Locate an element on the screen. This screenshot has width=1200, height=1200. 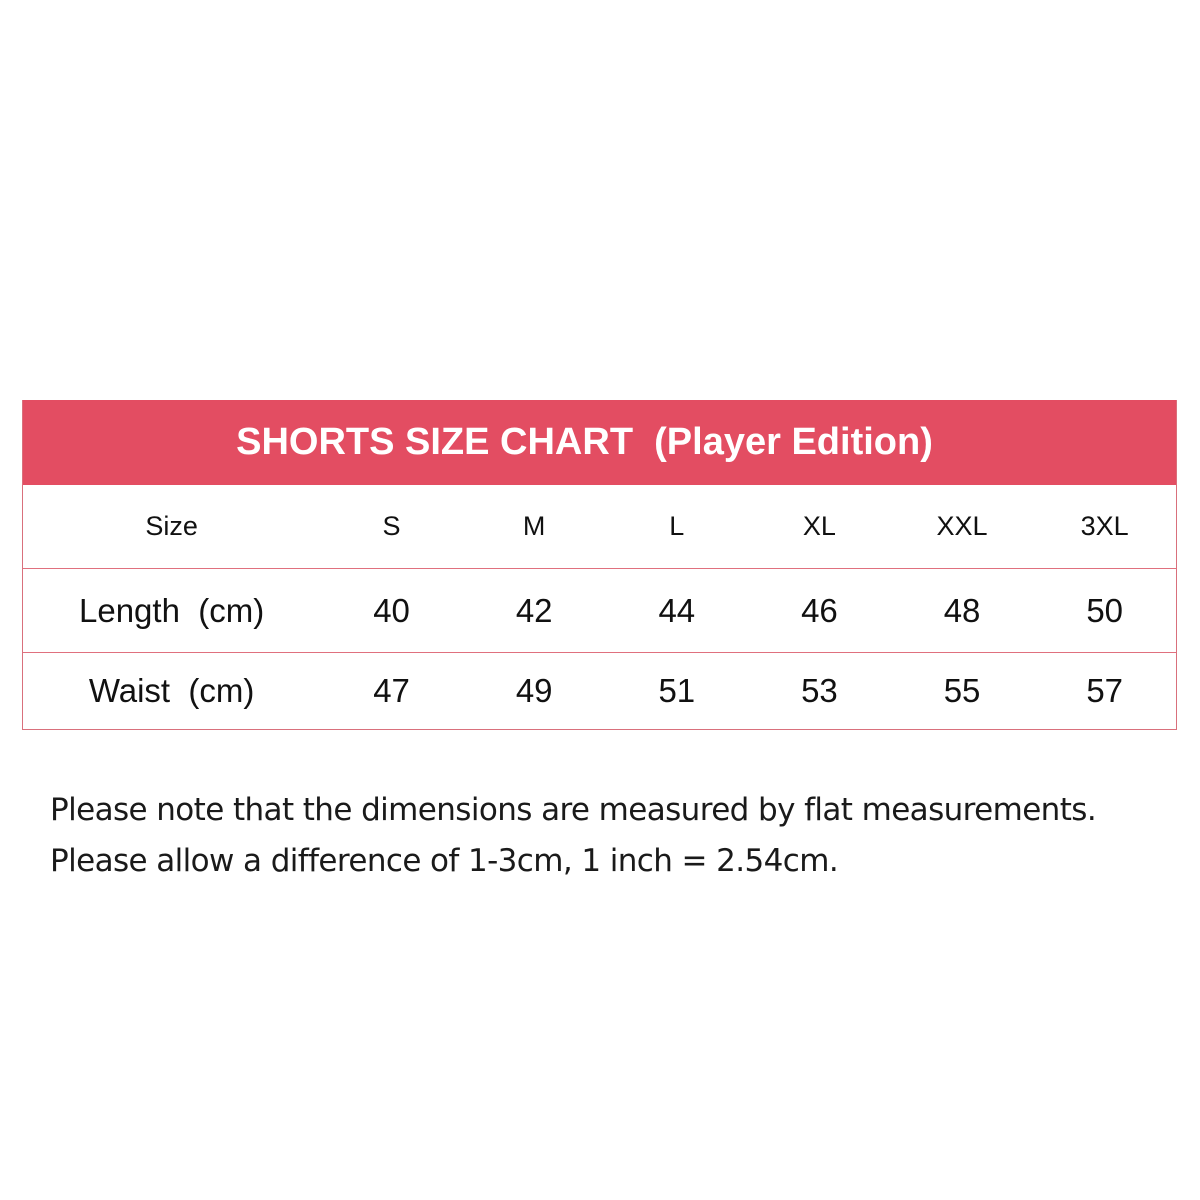
value-cell: 51 is located at coordinates (677, 690).